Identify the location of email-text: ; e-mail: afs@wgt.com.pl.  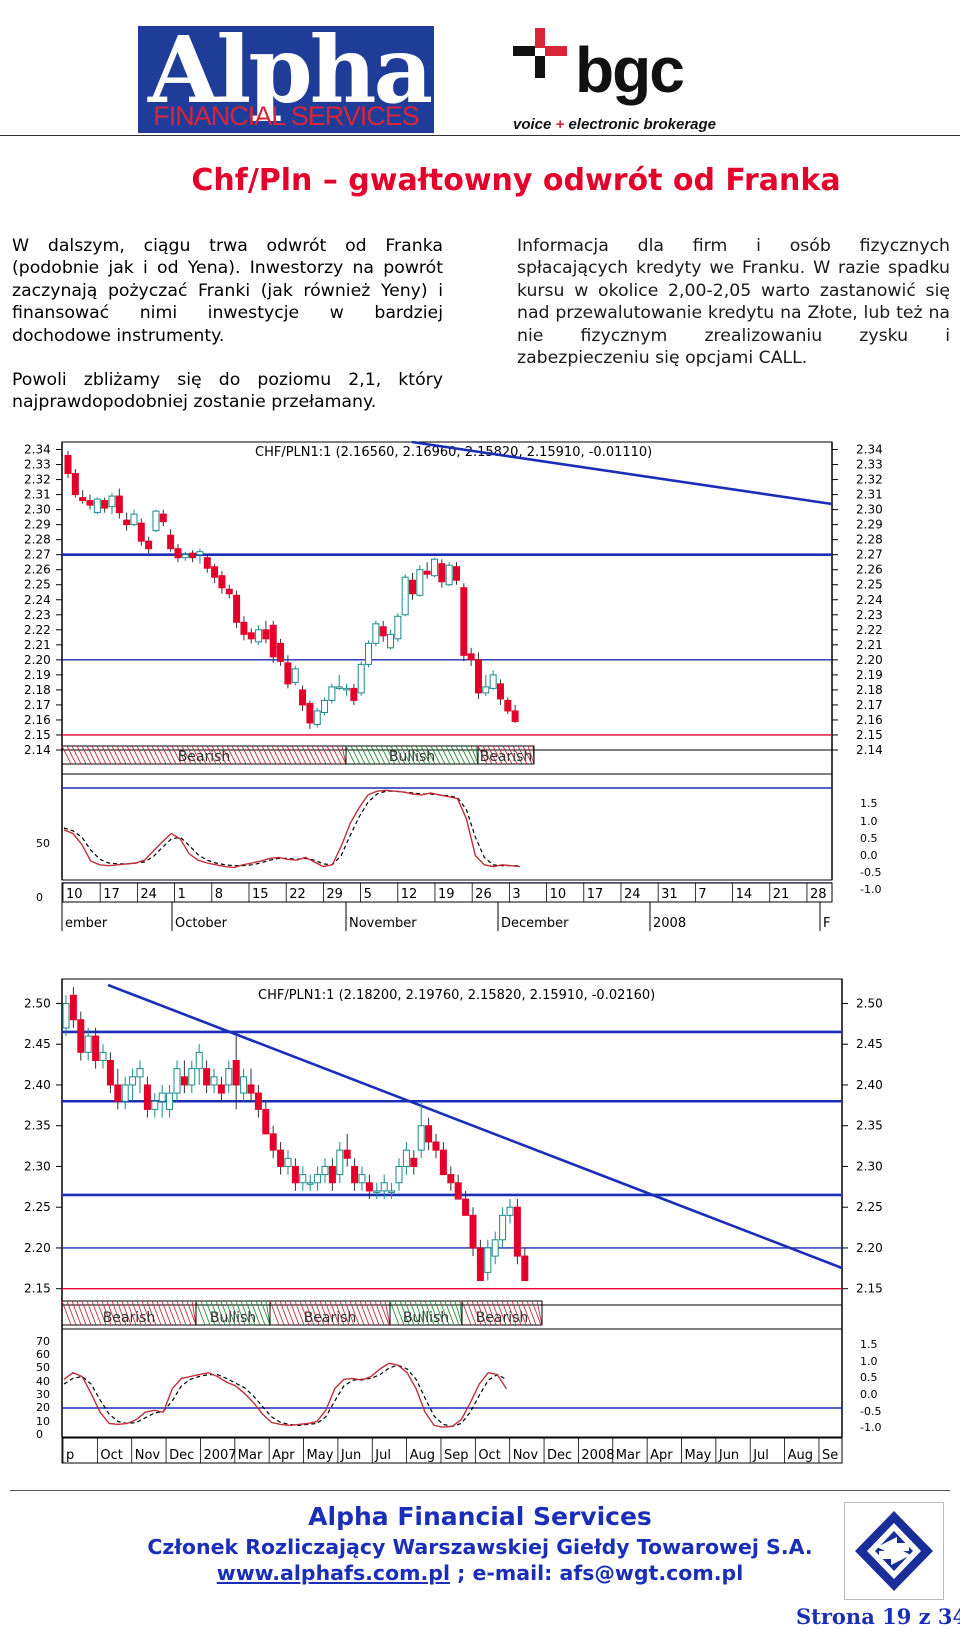
(597, 1573).